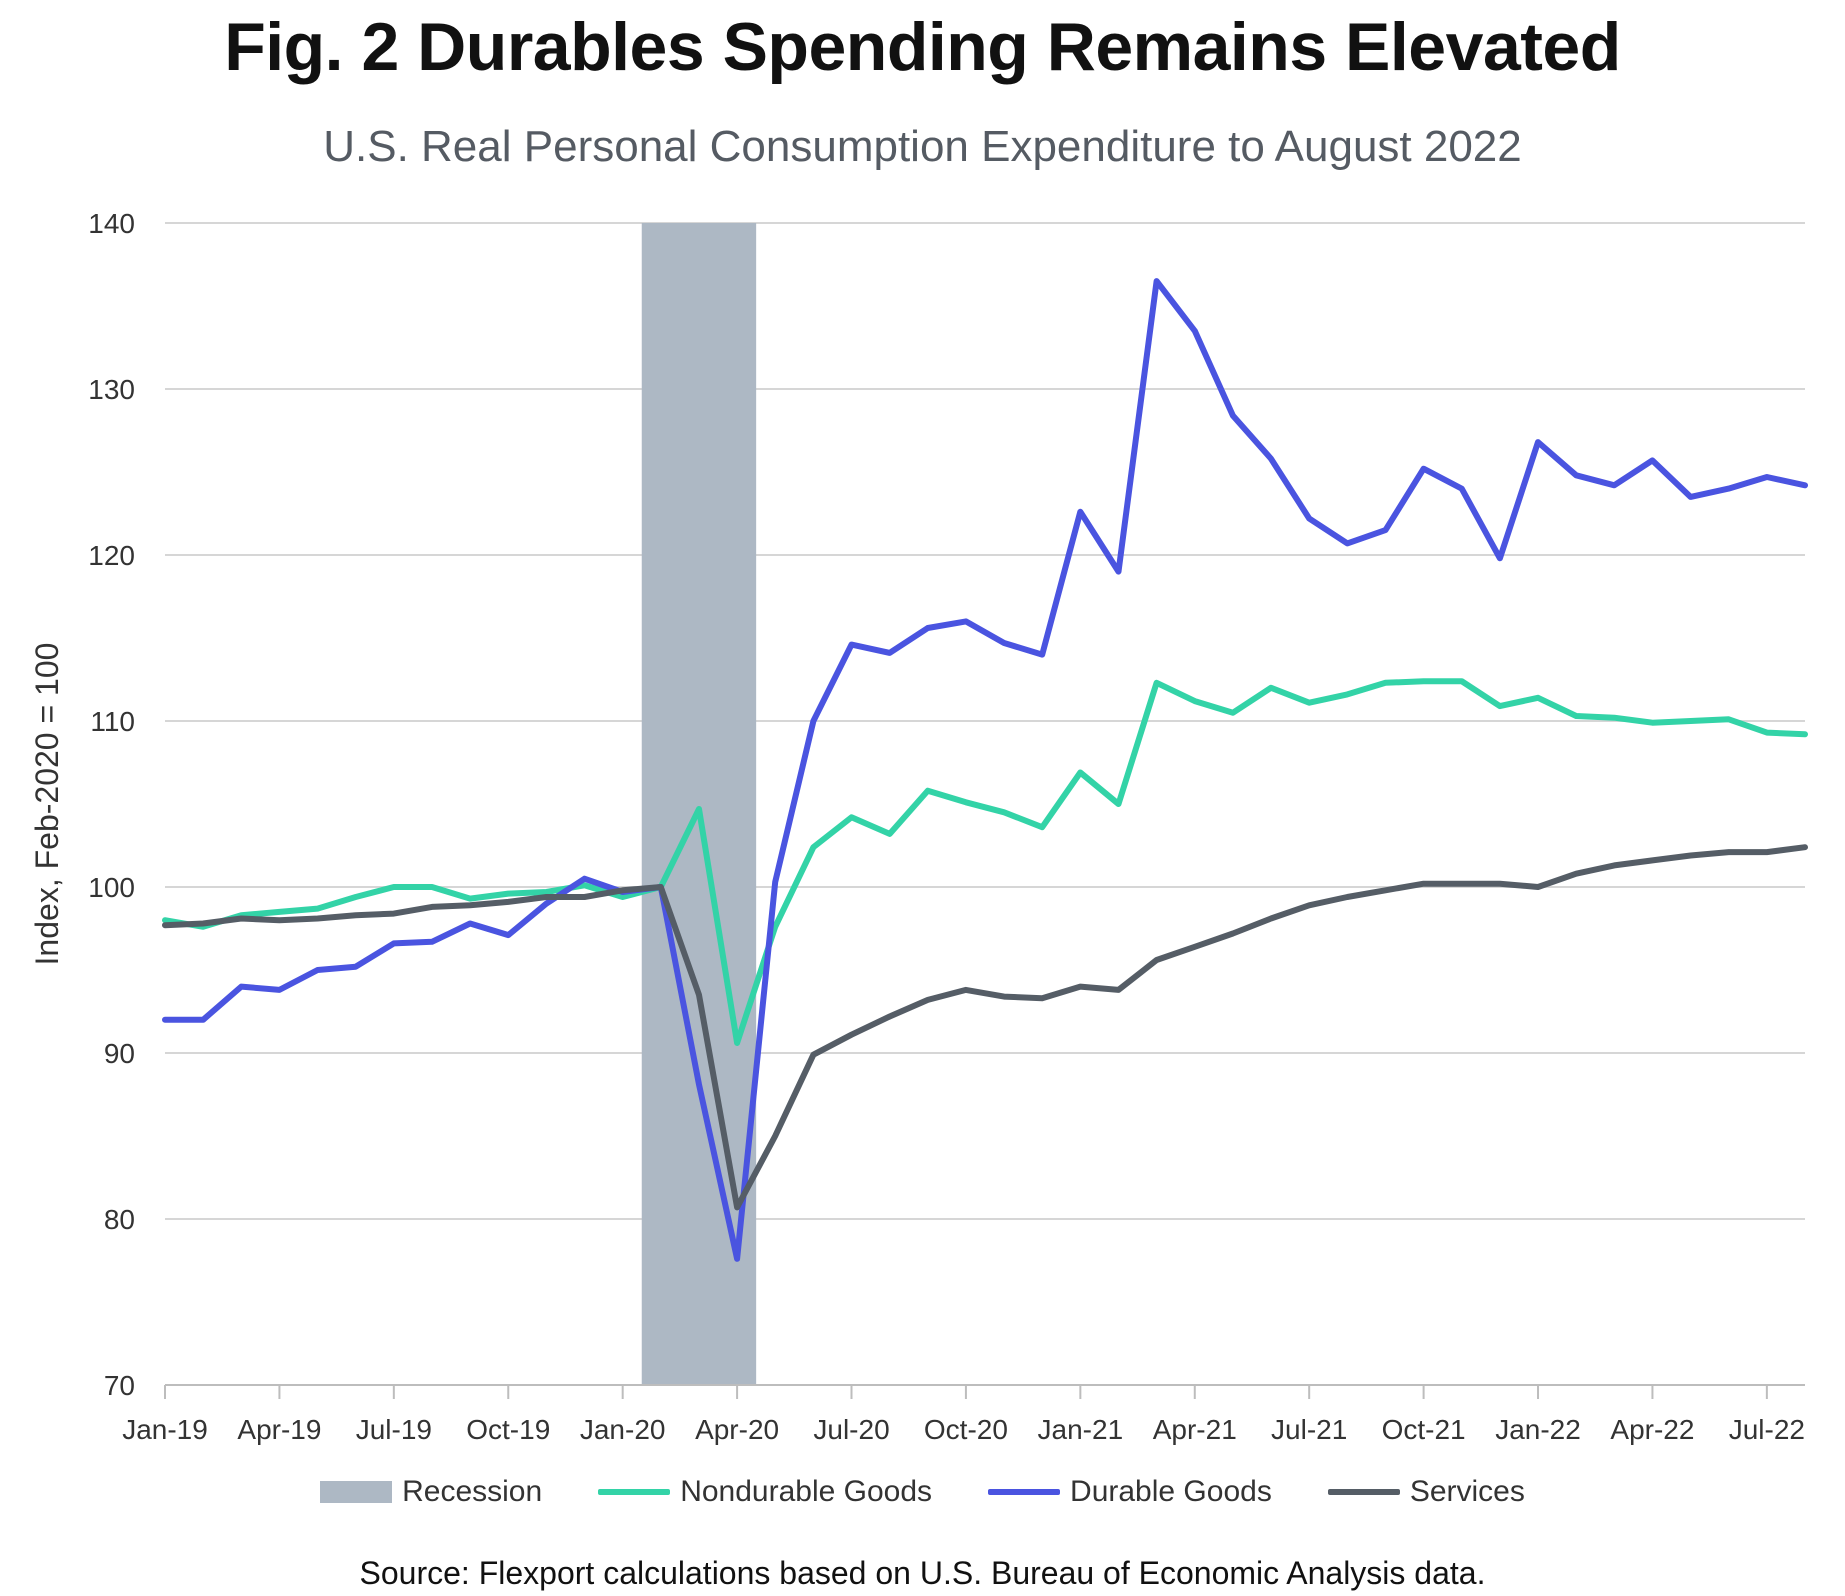  Describe the element at coordinates (623, 1429) in the screenshot. I see `x-tick-label-Jan-20: Jan-20` at that location.